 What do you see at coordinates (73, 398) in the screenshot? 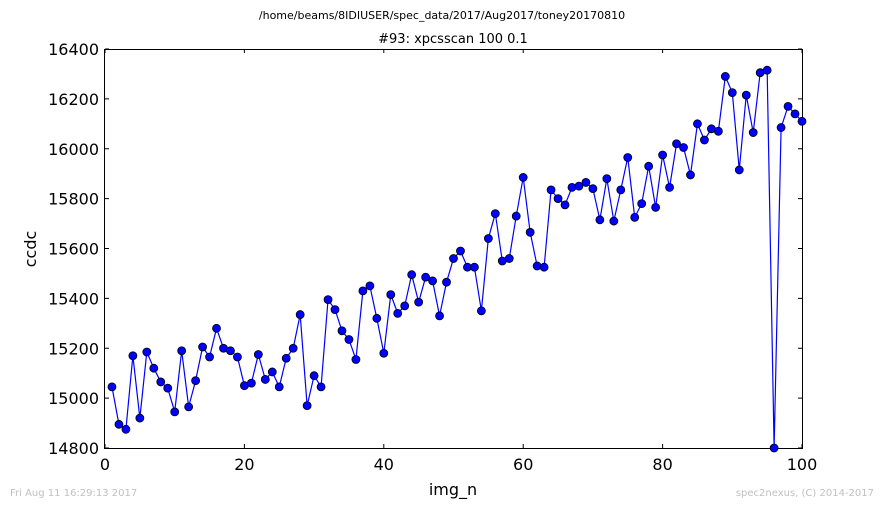
I see `y-tick-label: 15000` at bounding box center [73, 398].